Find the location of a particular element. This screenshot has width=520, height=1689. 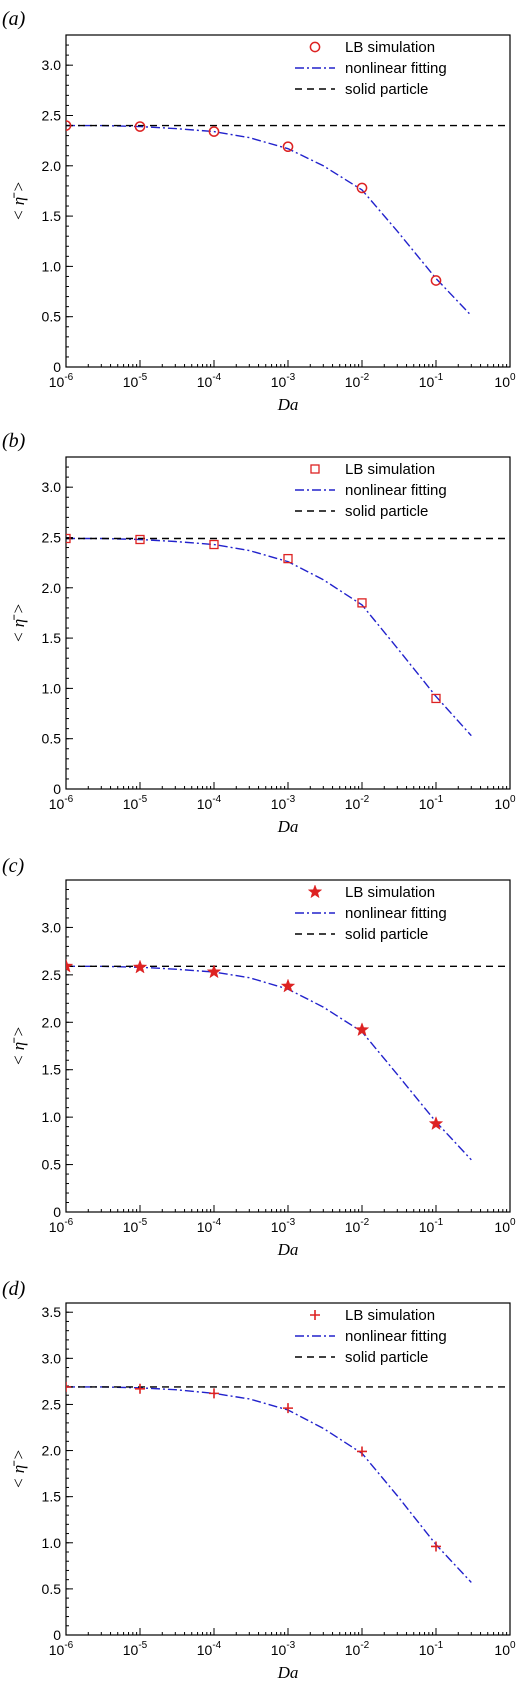

panel-label: (c) is located at coordinates (13, 866).